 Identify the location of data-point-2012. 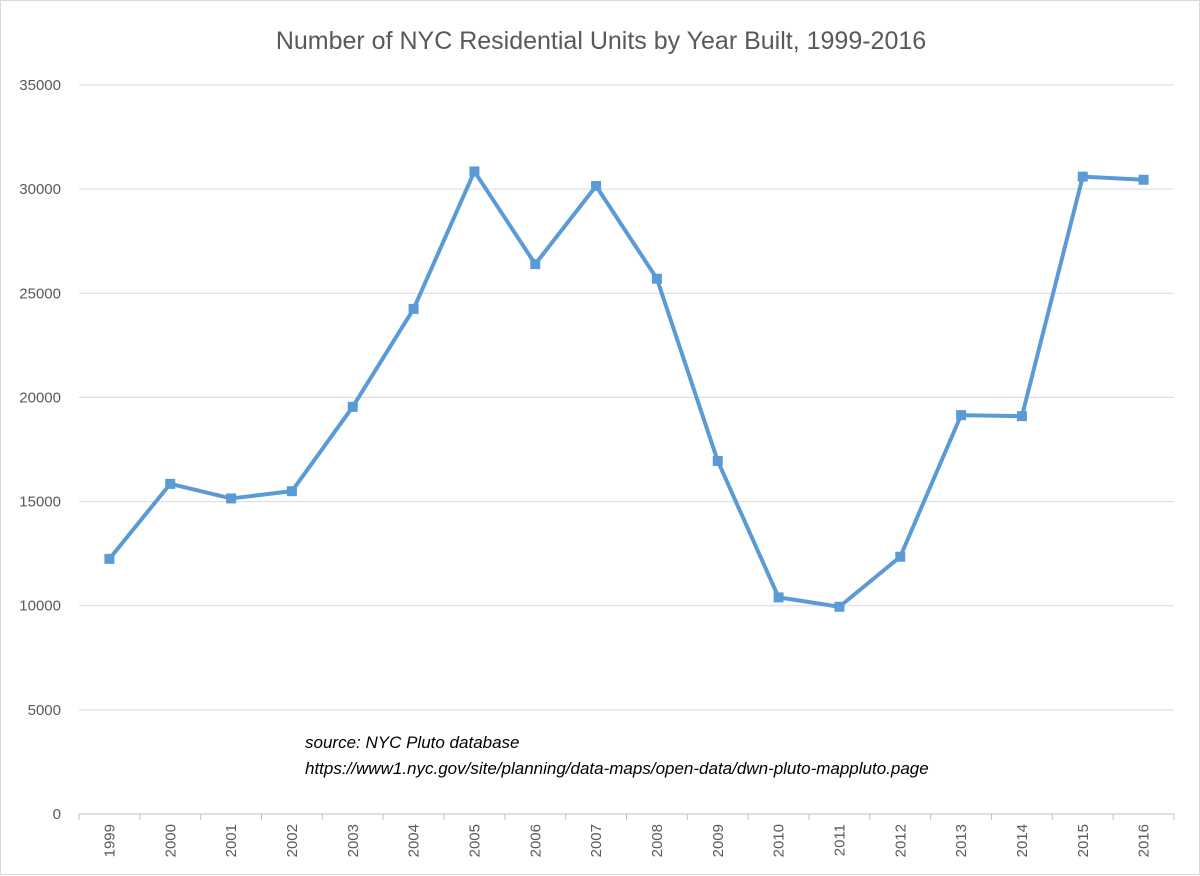
(900, 556).